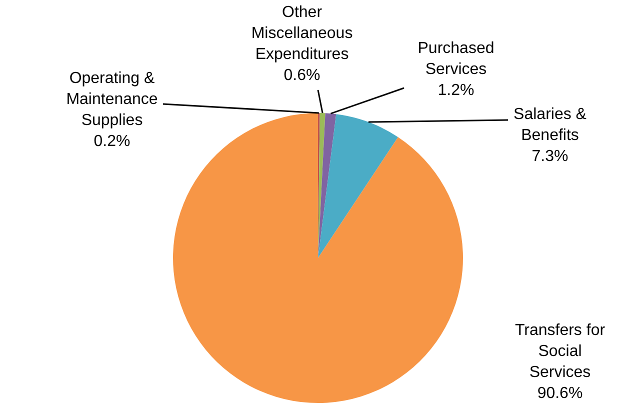  What do you see at coordinates (302, 33) in the screenshot?
I see `slice-label: Other Miscellaneous Expenditures` at bounding box center [302, 33].